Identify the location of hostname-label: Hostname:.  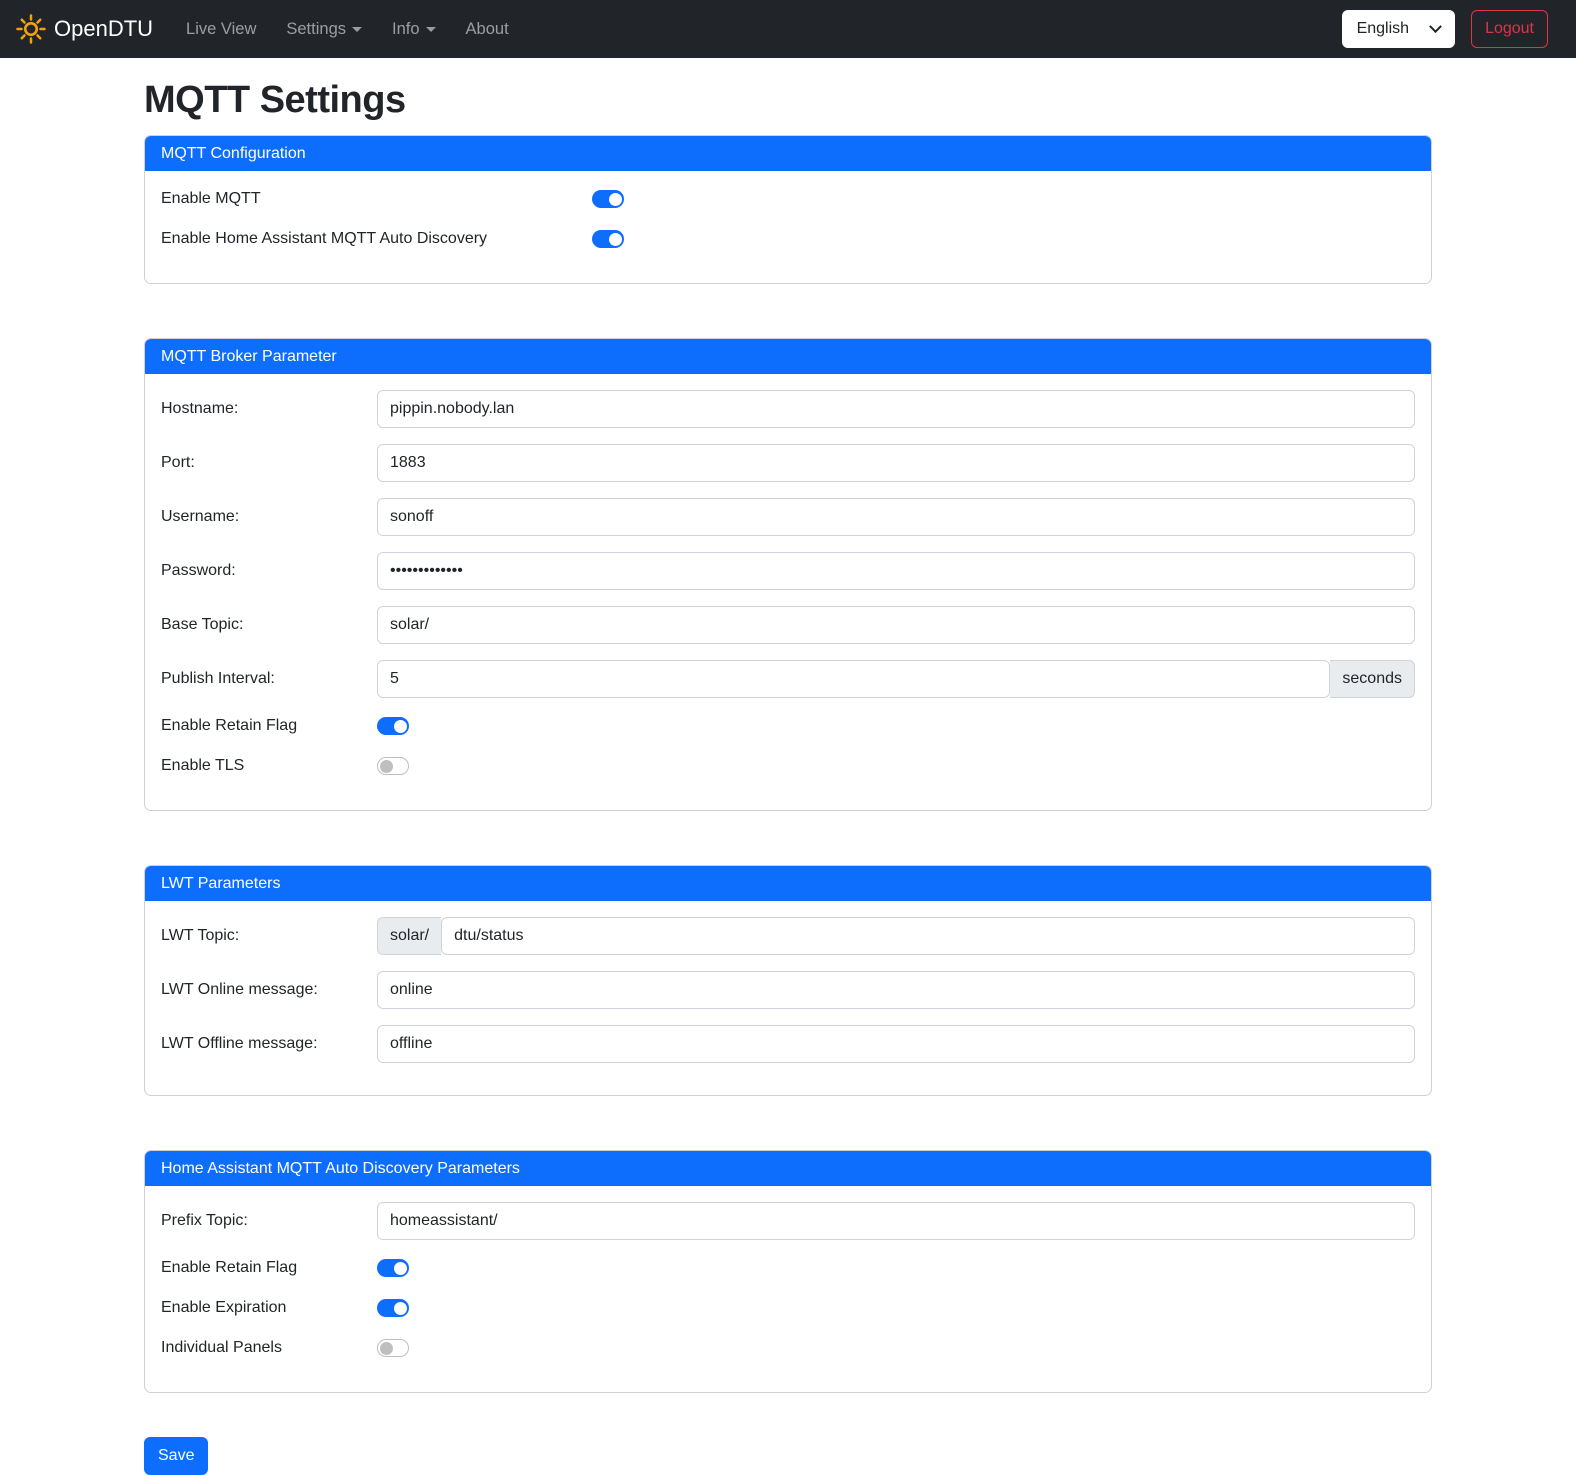
(200, 408).